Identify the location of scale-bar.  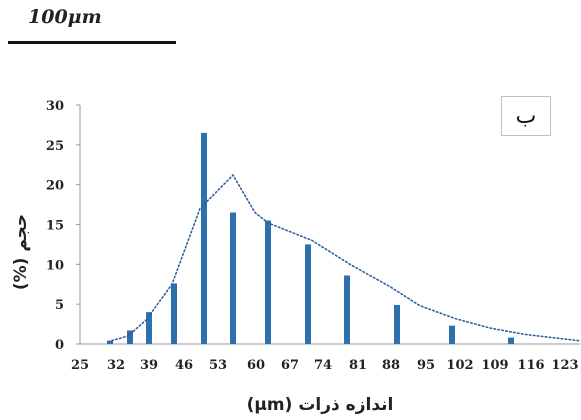
(92, 42).